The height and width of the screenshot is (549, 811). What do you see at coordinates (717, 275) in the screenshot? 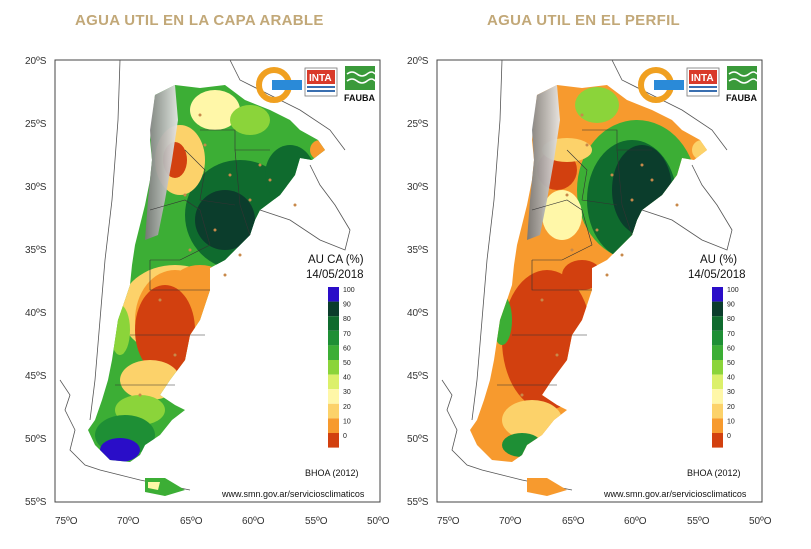
I see `right-date: 14/05/2018` at bounding box center [717, 275].